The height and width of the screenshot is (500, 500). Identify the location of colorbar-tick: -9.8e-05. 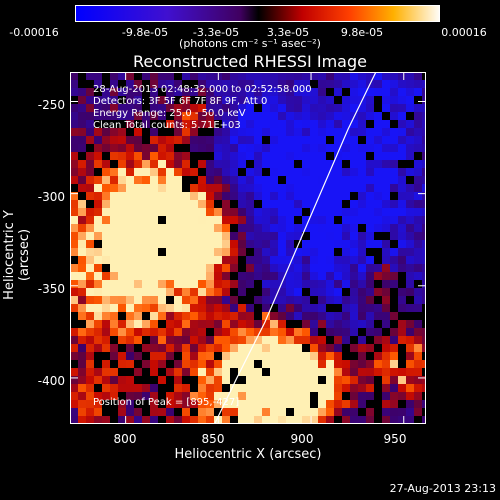
(145, 32).